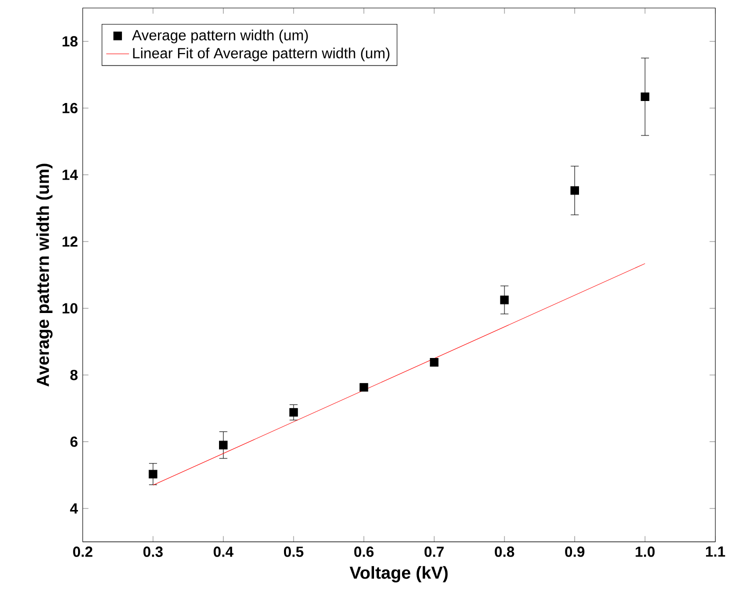 The height and width of the screenshot is (606, 742). I want to click on x-tick-label: 0.6, so click(364, 551).